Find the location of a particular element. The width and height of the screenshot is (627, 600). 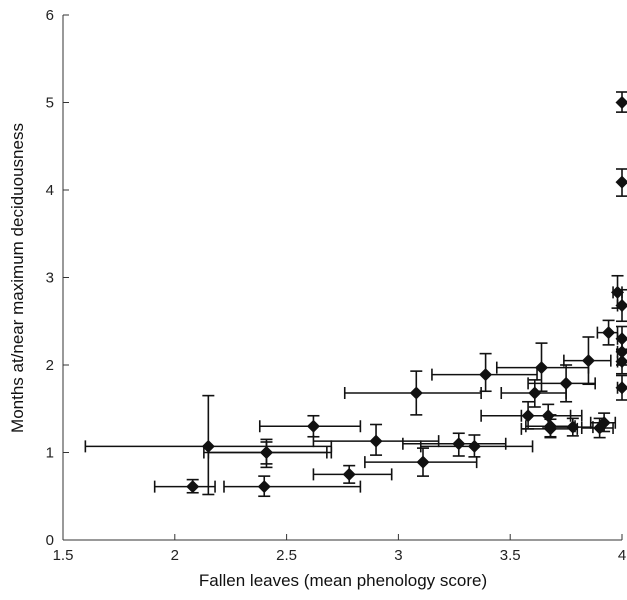

x-tick-label: 3.5 is located at coordinates (510, 555).